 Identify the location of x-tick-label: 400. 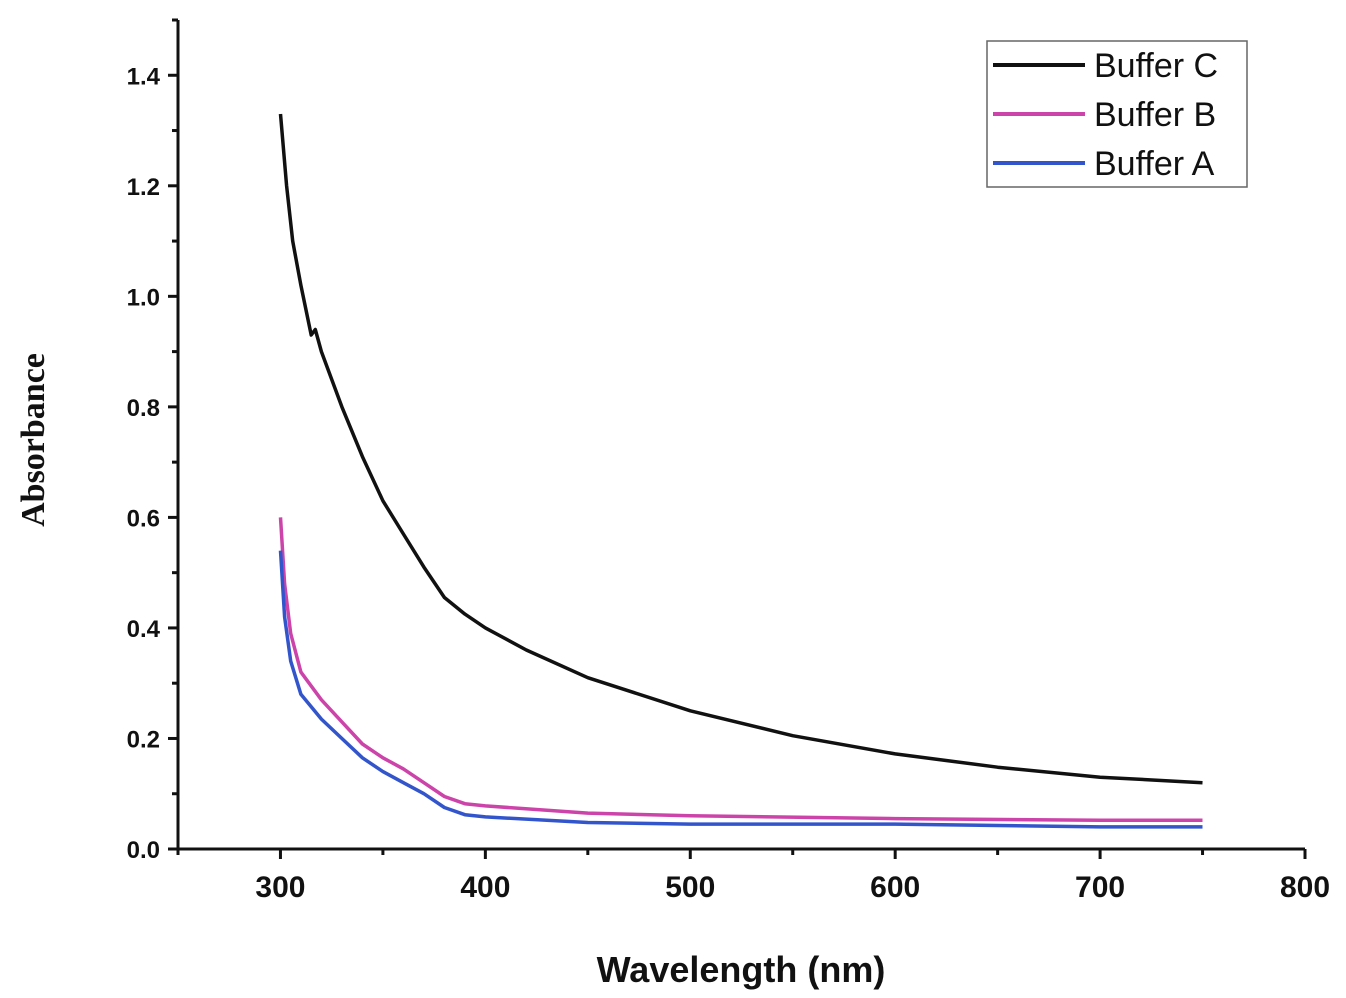
(485, 887).